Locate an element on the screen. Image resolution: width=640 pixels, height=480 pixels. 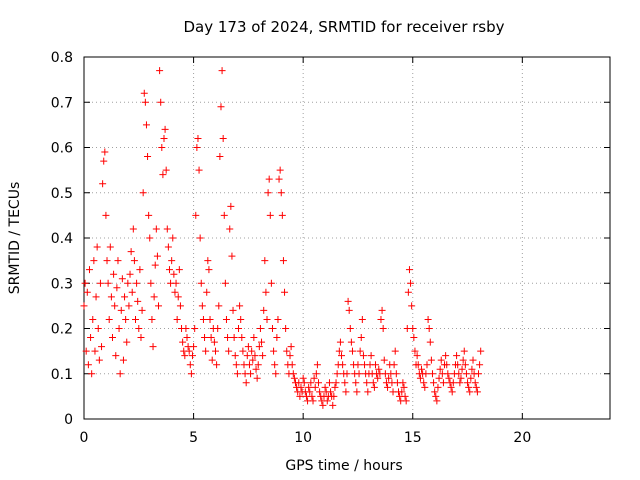
x-axis-label: GPS time / hours is located at coordinates (343, 466).